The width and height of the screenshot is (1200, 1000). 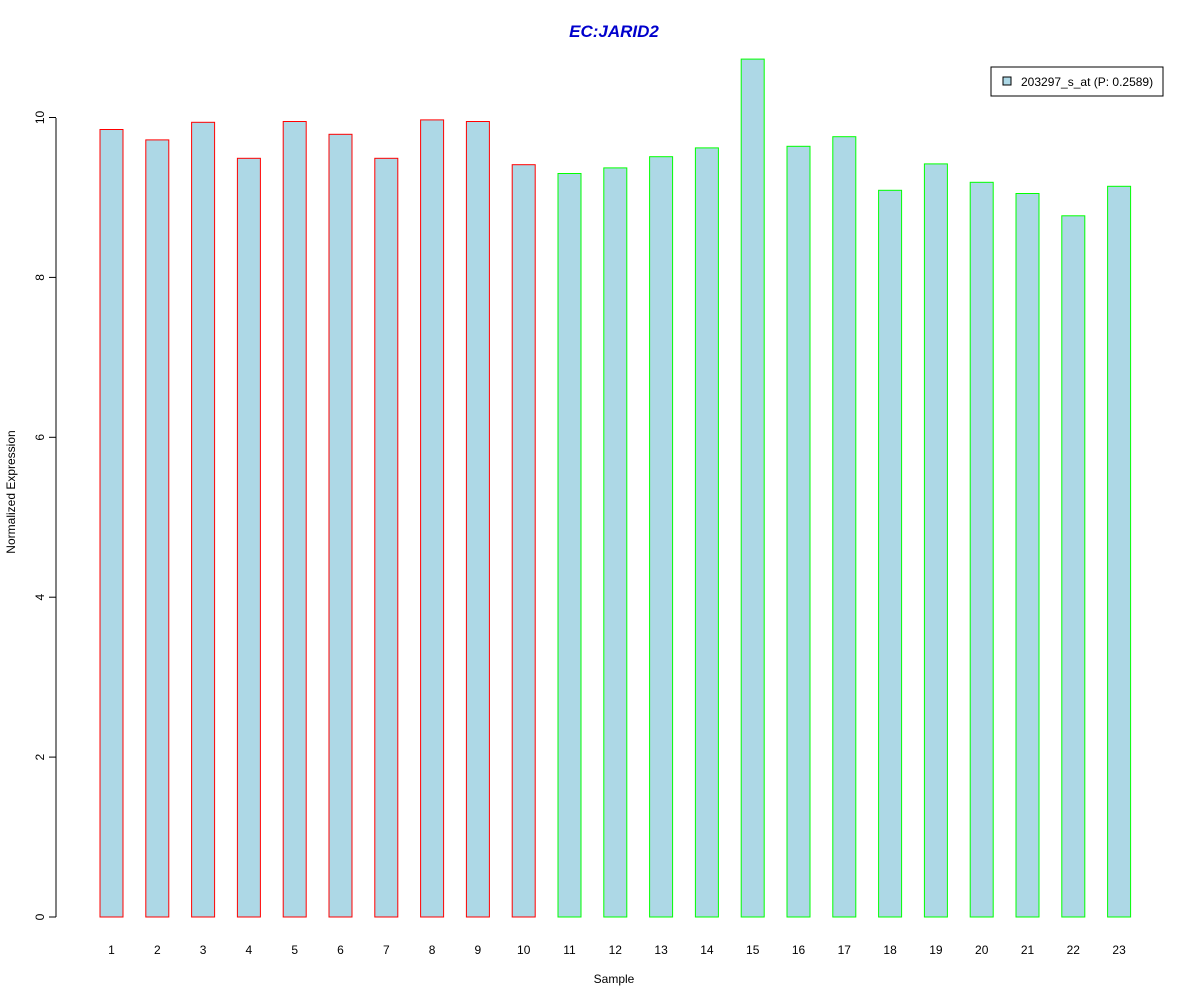 I want to click on x-tick-label: 11, so click(x=569, y=950).